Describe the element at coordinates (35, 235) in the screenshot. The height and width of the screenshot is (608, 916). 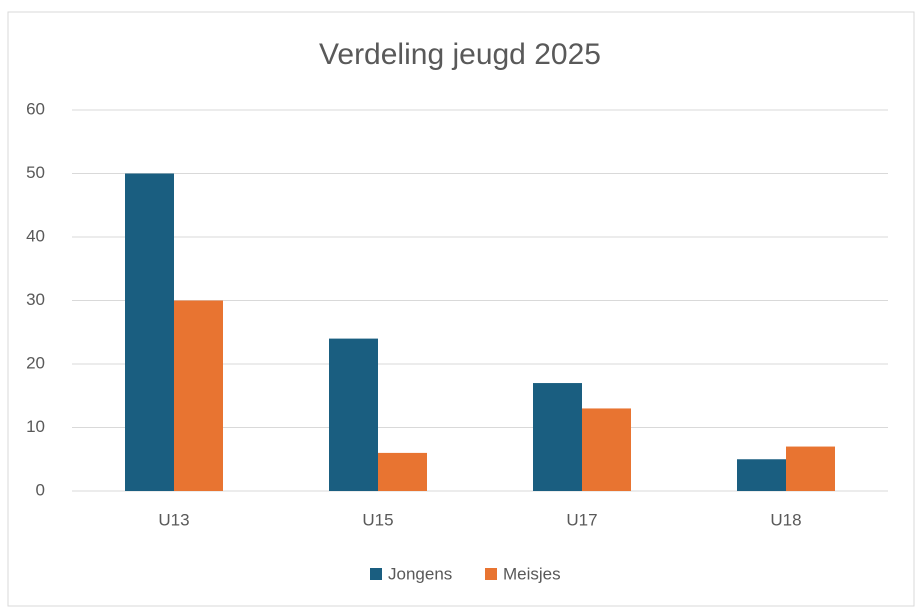
I see `y-tick-label: 40` at that location.